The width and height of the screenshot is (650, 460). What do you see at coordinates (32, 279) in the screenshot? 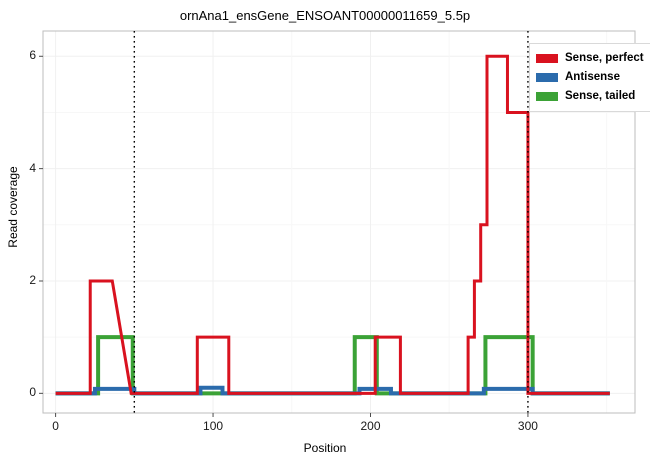
I see `y-tick-label: 2` at bounding box center [32, 279].